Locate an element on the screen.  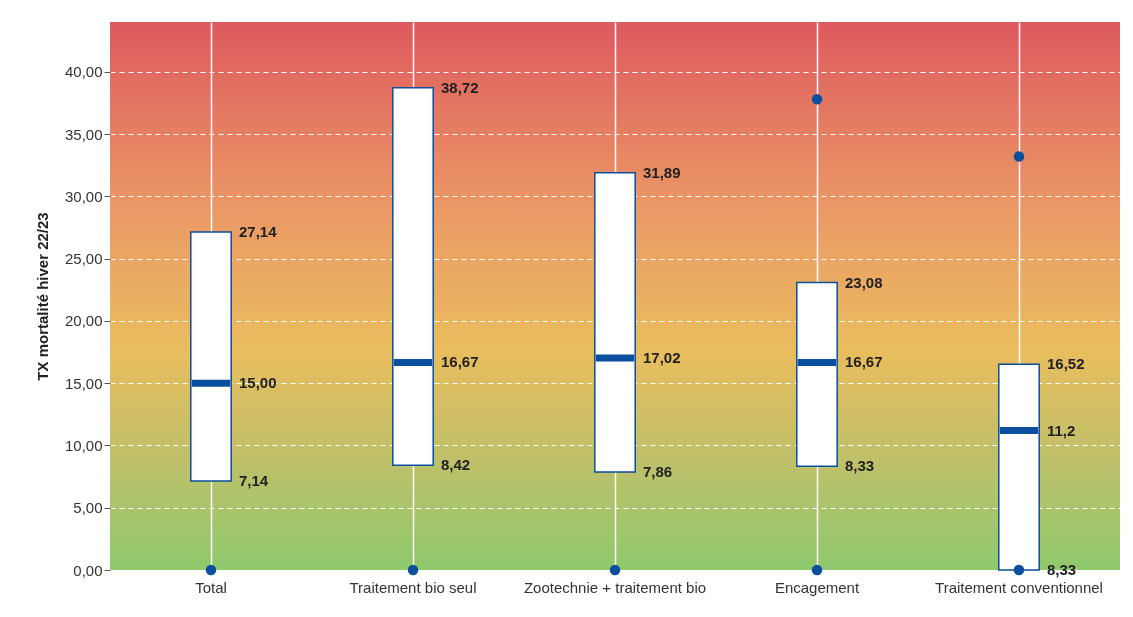
annotation: 16,52 is located at coordinates (1066, 364).